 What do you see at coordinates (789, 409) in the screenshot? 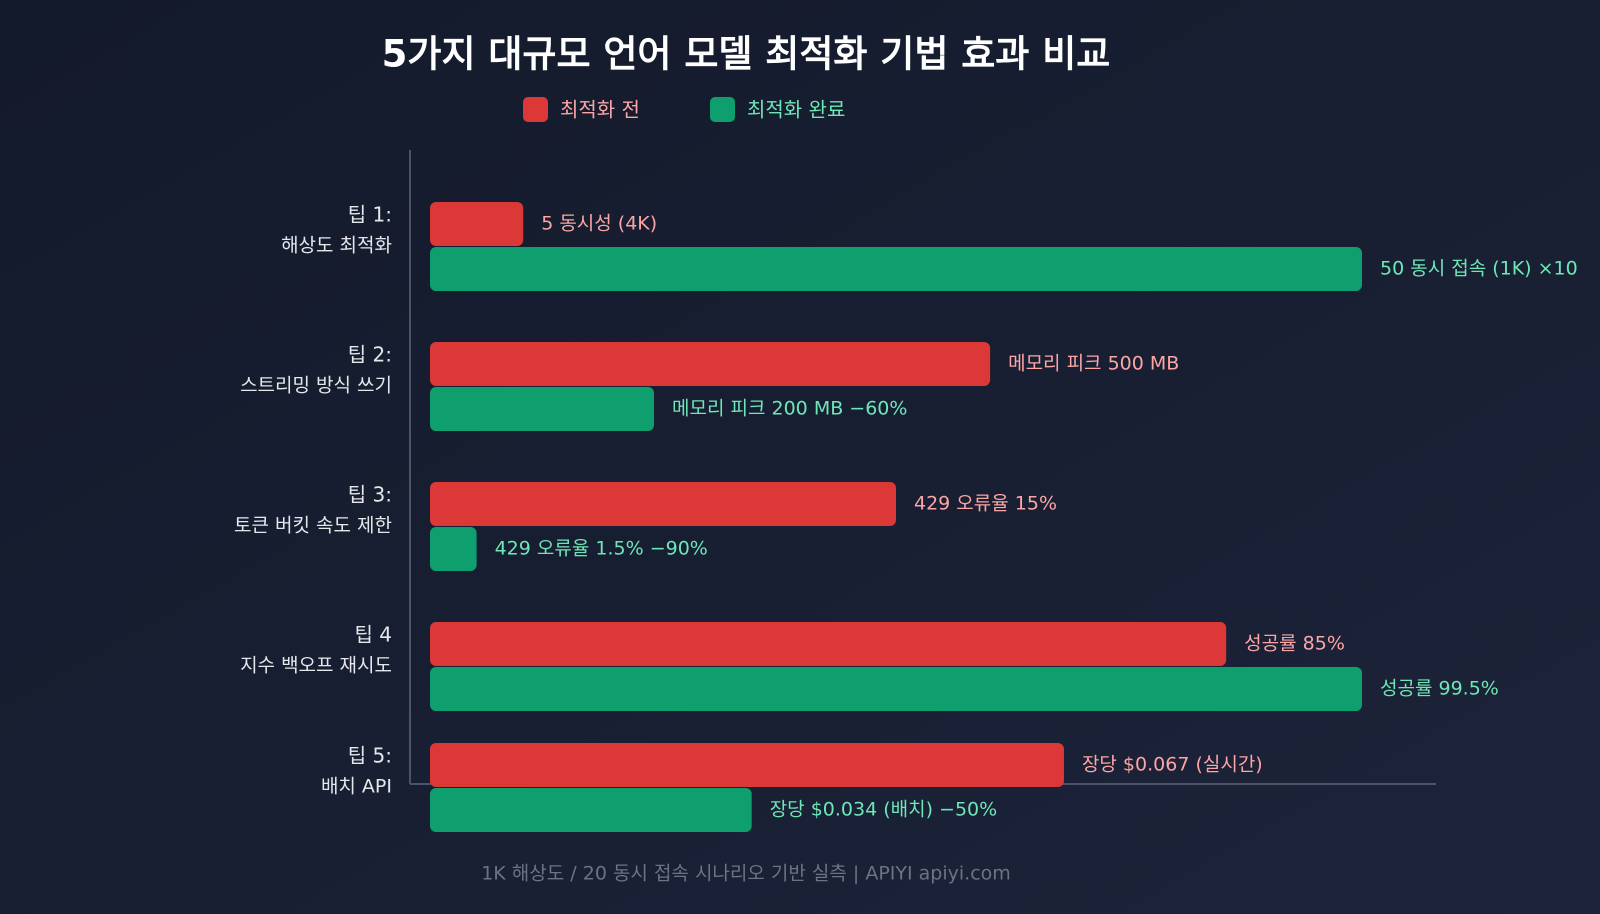
I see `value-label: 메모리 피크 200 MB −60%` at bounding box center [789, 409].